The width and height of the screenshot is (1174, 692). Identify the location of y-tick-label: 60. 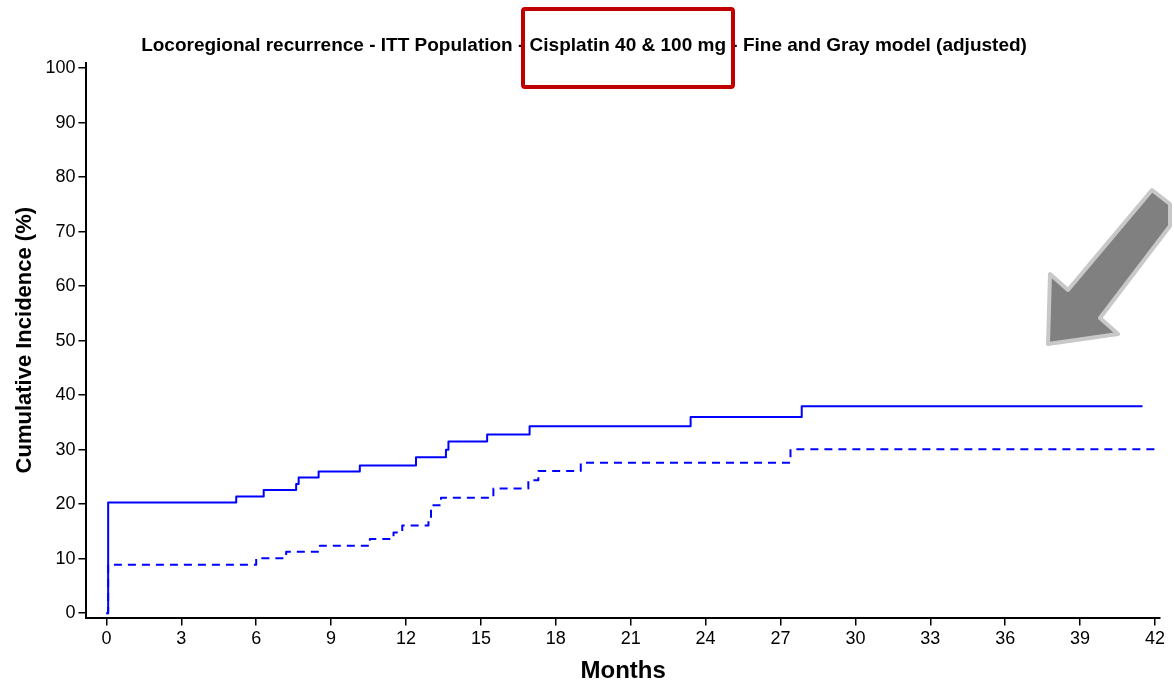
(65, 285).